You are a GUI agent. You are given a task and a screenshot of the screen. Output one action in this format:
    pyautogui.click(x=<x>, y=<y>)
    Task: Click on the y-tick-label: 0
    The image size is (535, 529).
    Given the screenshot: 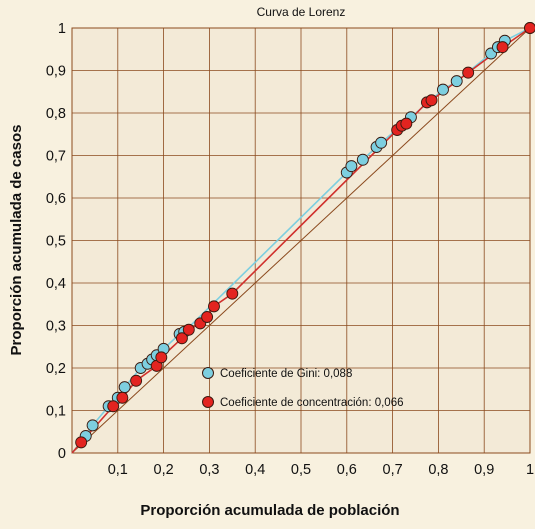 What is the action you would take?
    pyautogui.click(x=62, y=454)
    